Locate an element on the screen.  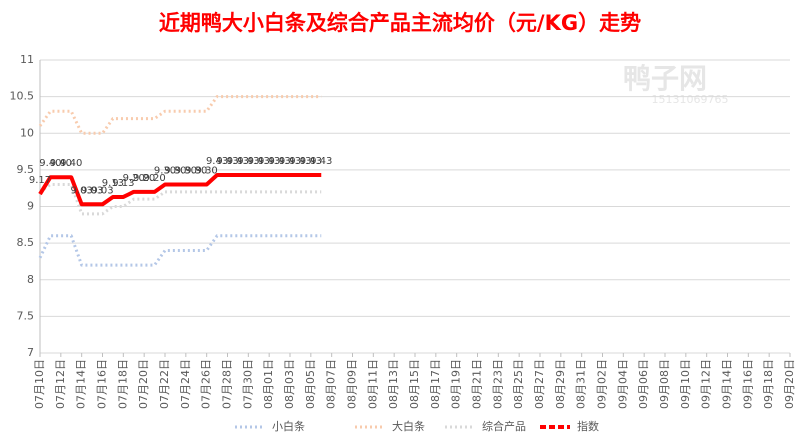
x-tick-label: 09月14日 is located at coordinates (727, 384).